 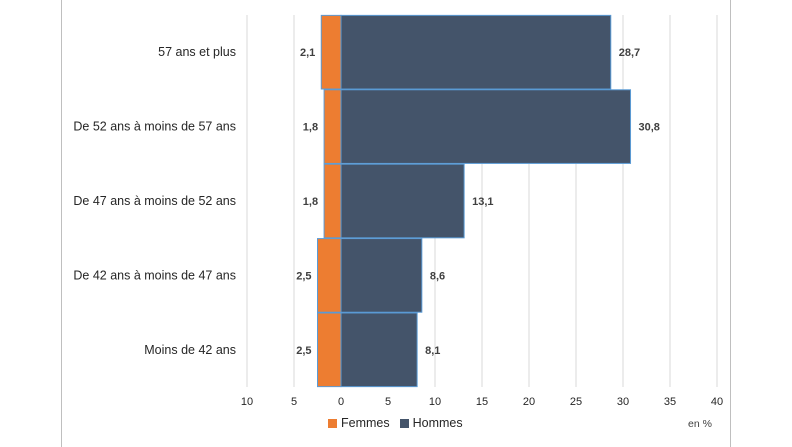 I want to click on category-label: De 52 ans à moins de 57 ans, so click(x=154, y=127).